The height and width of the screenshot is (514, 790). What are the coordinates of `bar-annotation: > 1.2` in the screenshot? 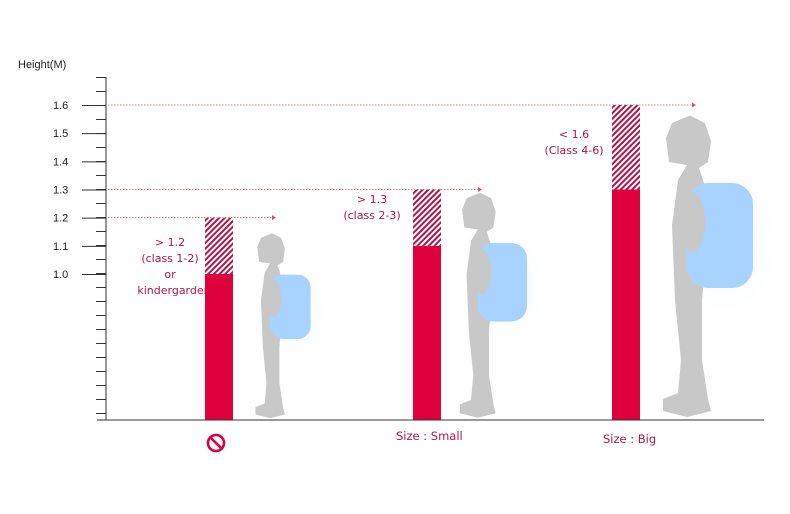 It's located at (170, 242).